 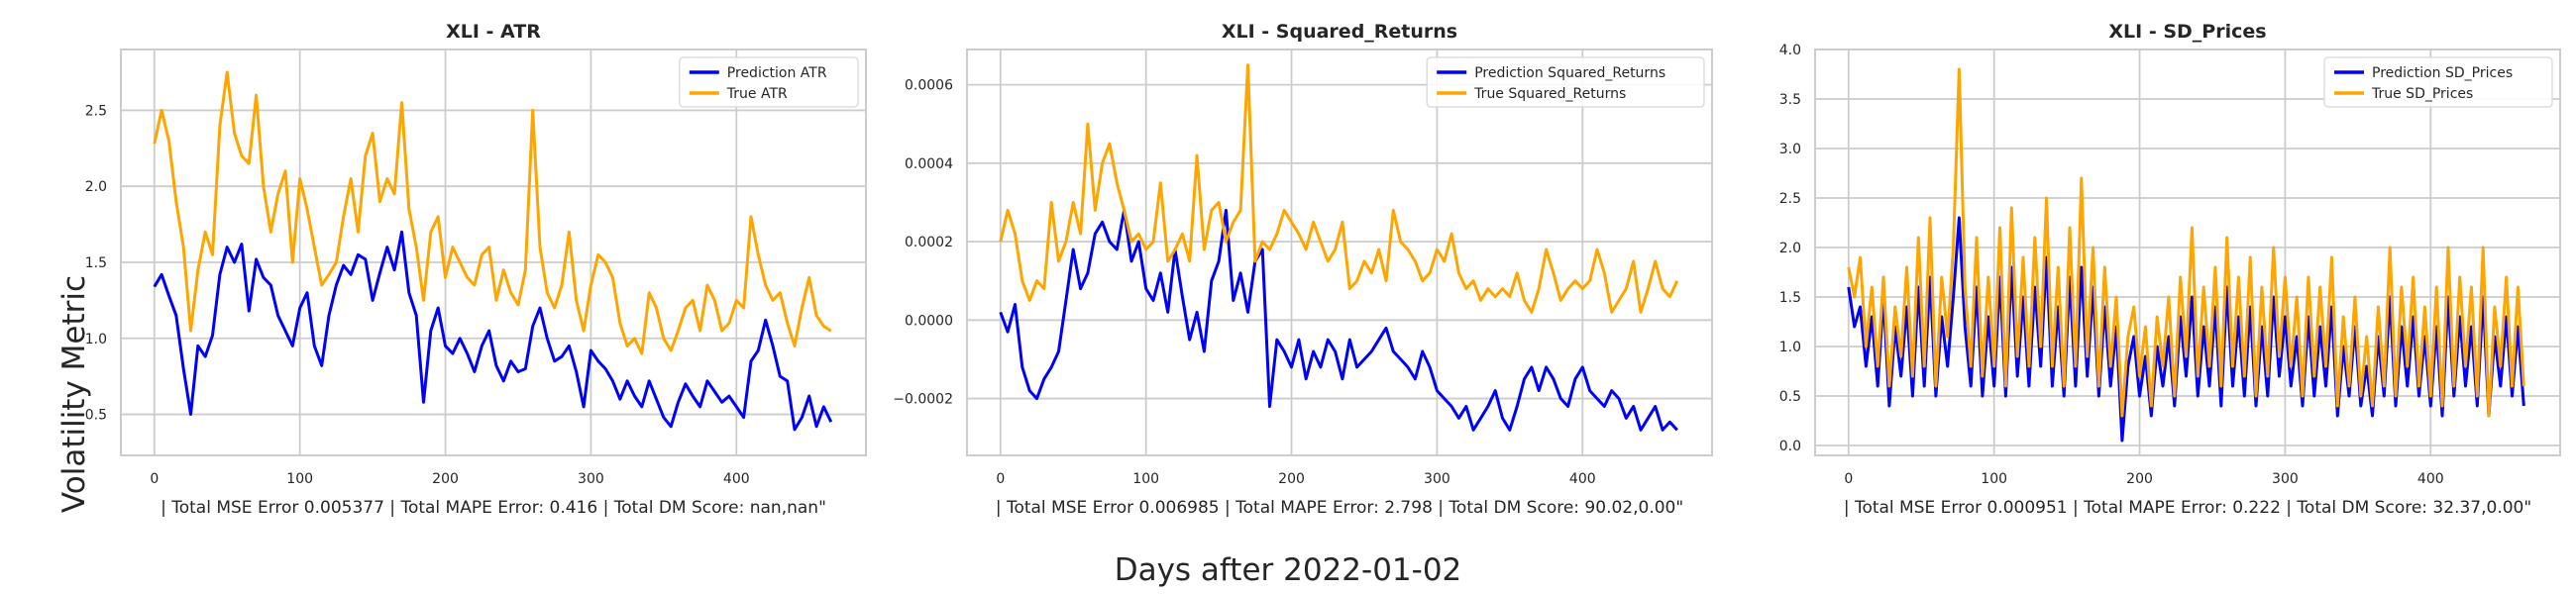 I want to click on chart-title: XLI - Squared_Returns, so click(x=1339, y=32).